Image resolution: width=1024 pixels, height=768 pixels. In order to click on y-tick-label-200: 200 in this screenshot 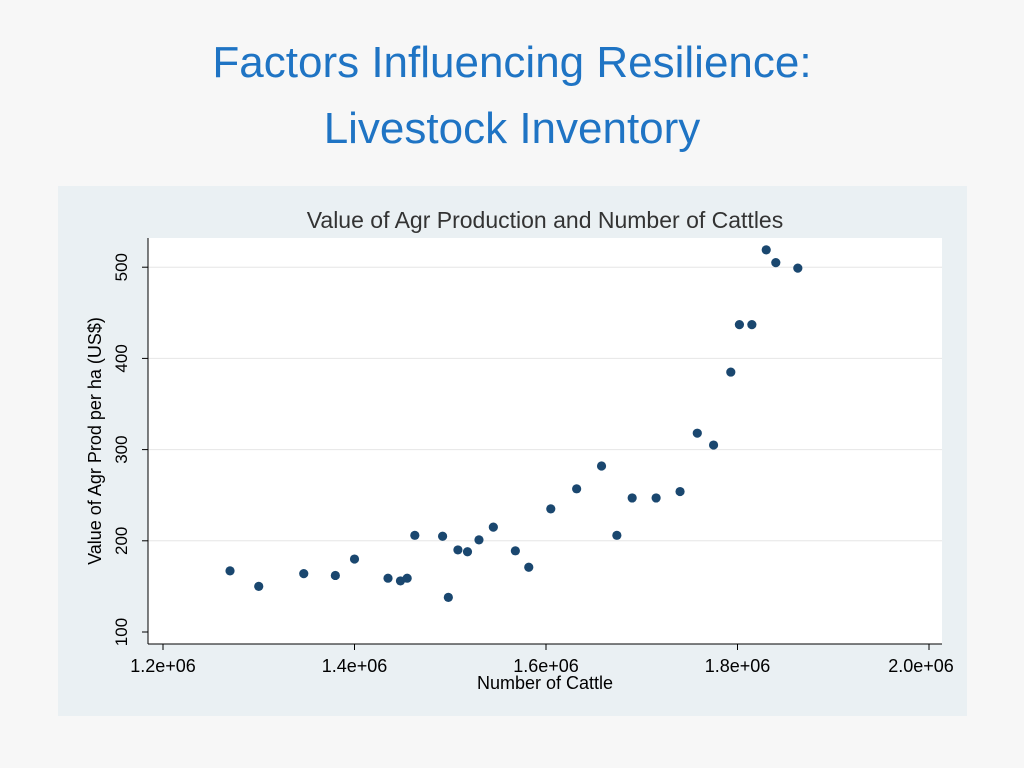, I will do `click(121, 541)`.